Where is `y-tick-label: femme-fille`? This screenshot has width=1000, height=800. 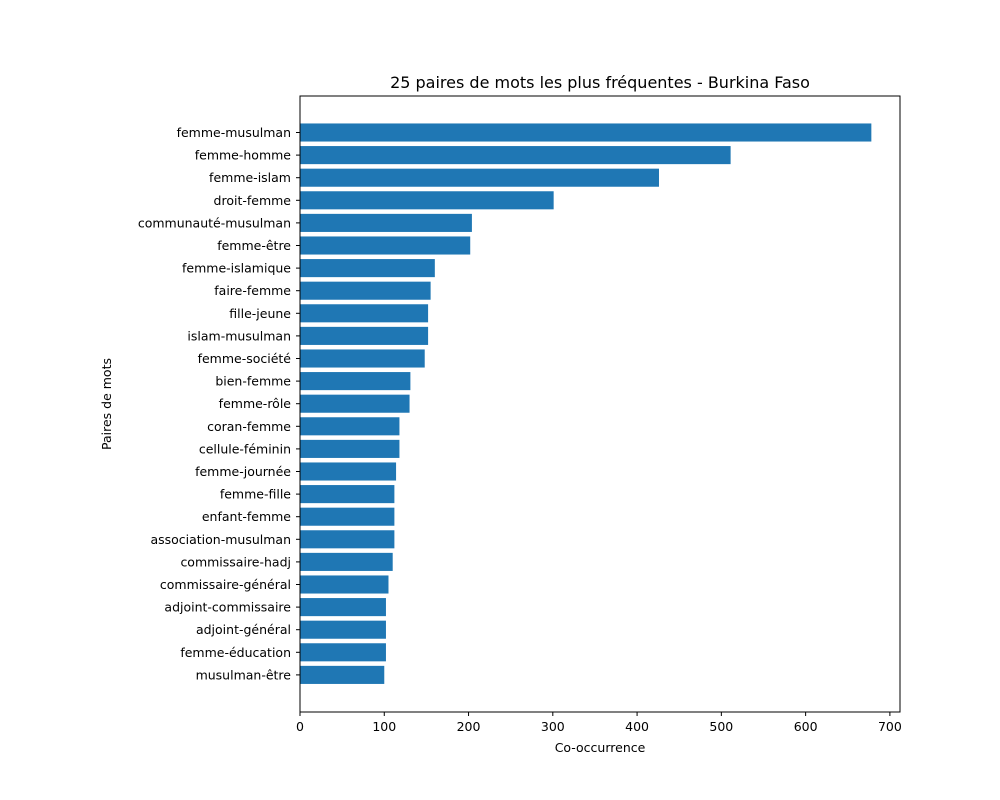 y-tick-label: femme-fille is located at coordinates (255, 494).